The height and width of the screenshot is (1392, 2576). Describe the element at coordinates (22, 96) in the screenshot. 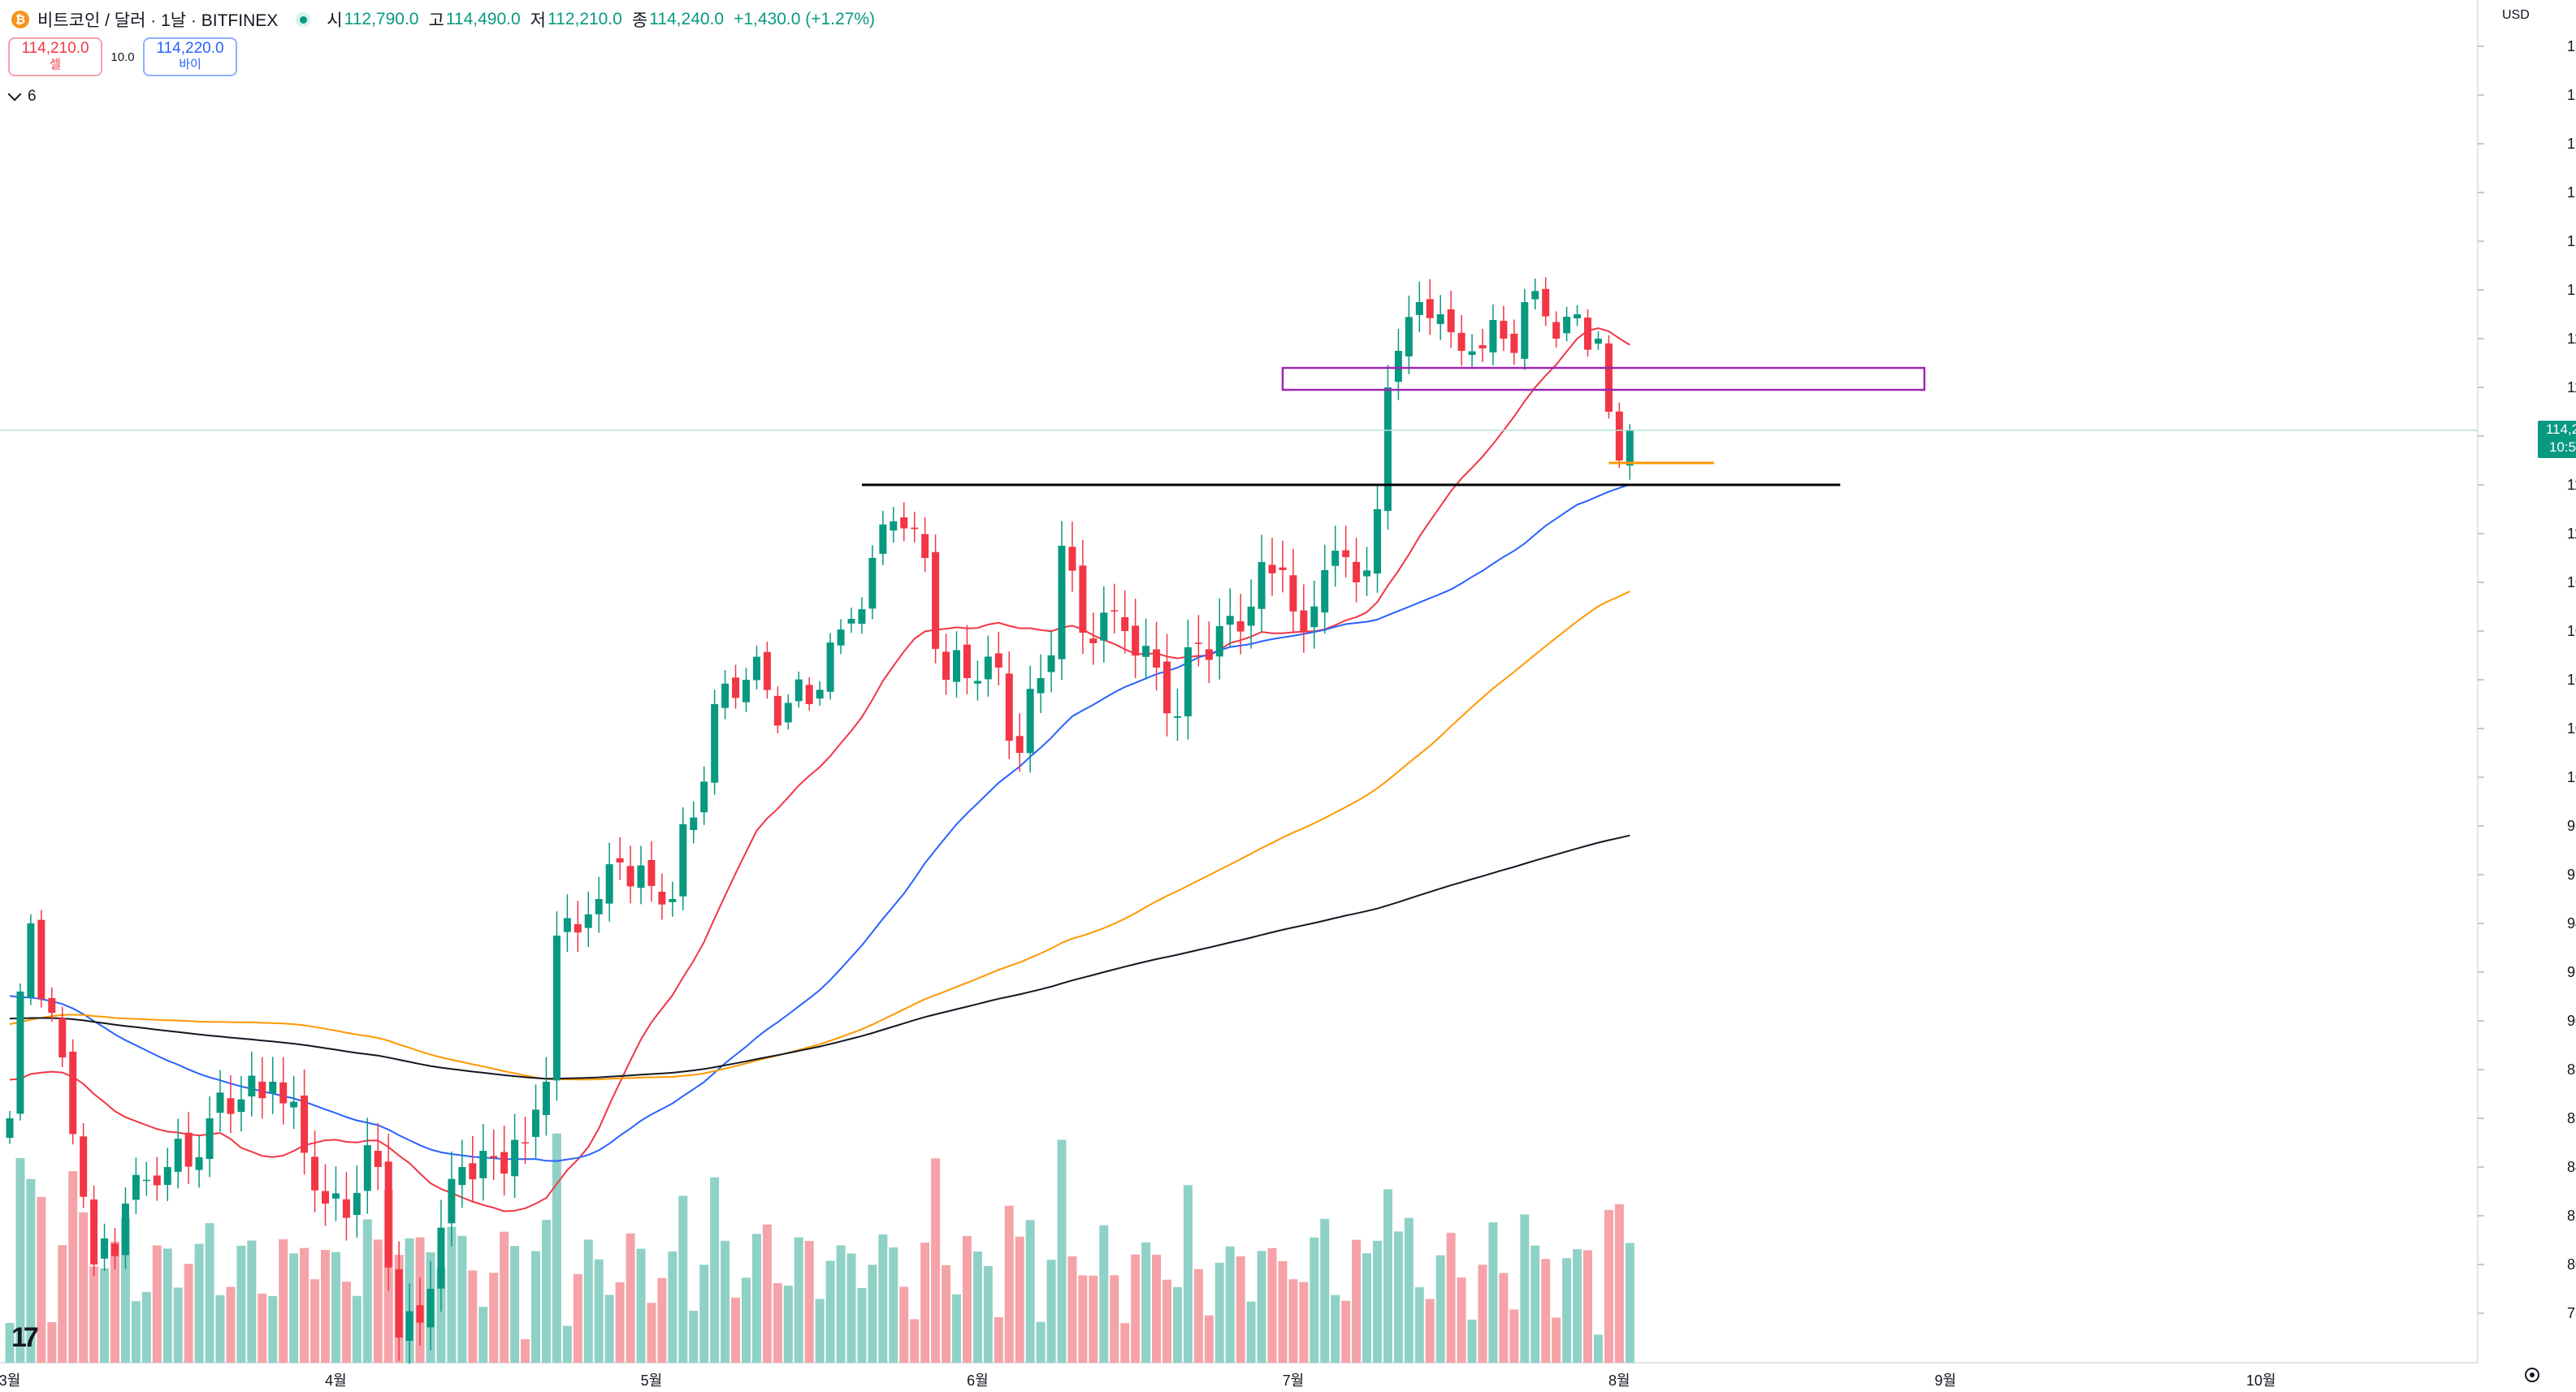

I see `indicators-toggle: 6` at that location.